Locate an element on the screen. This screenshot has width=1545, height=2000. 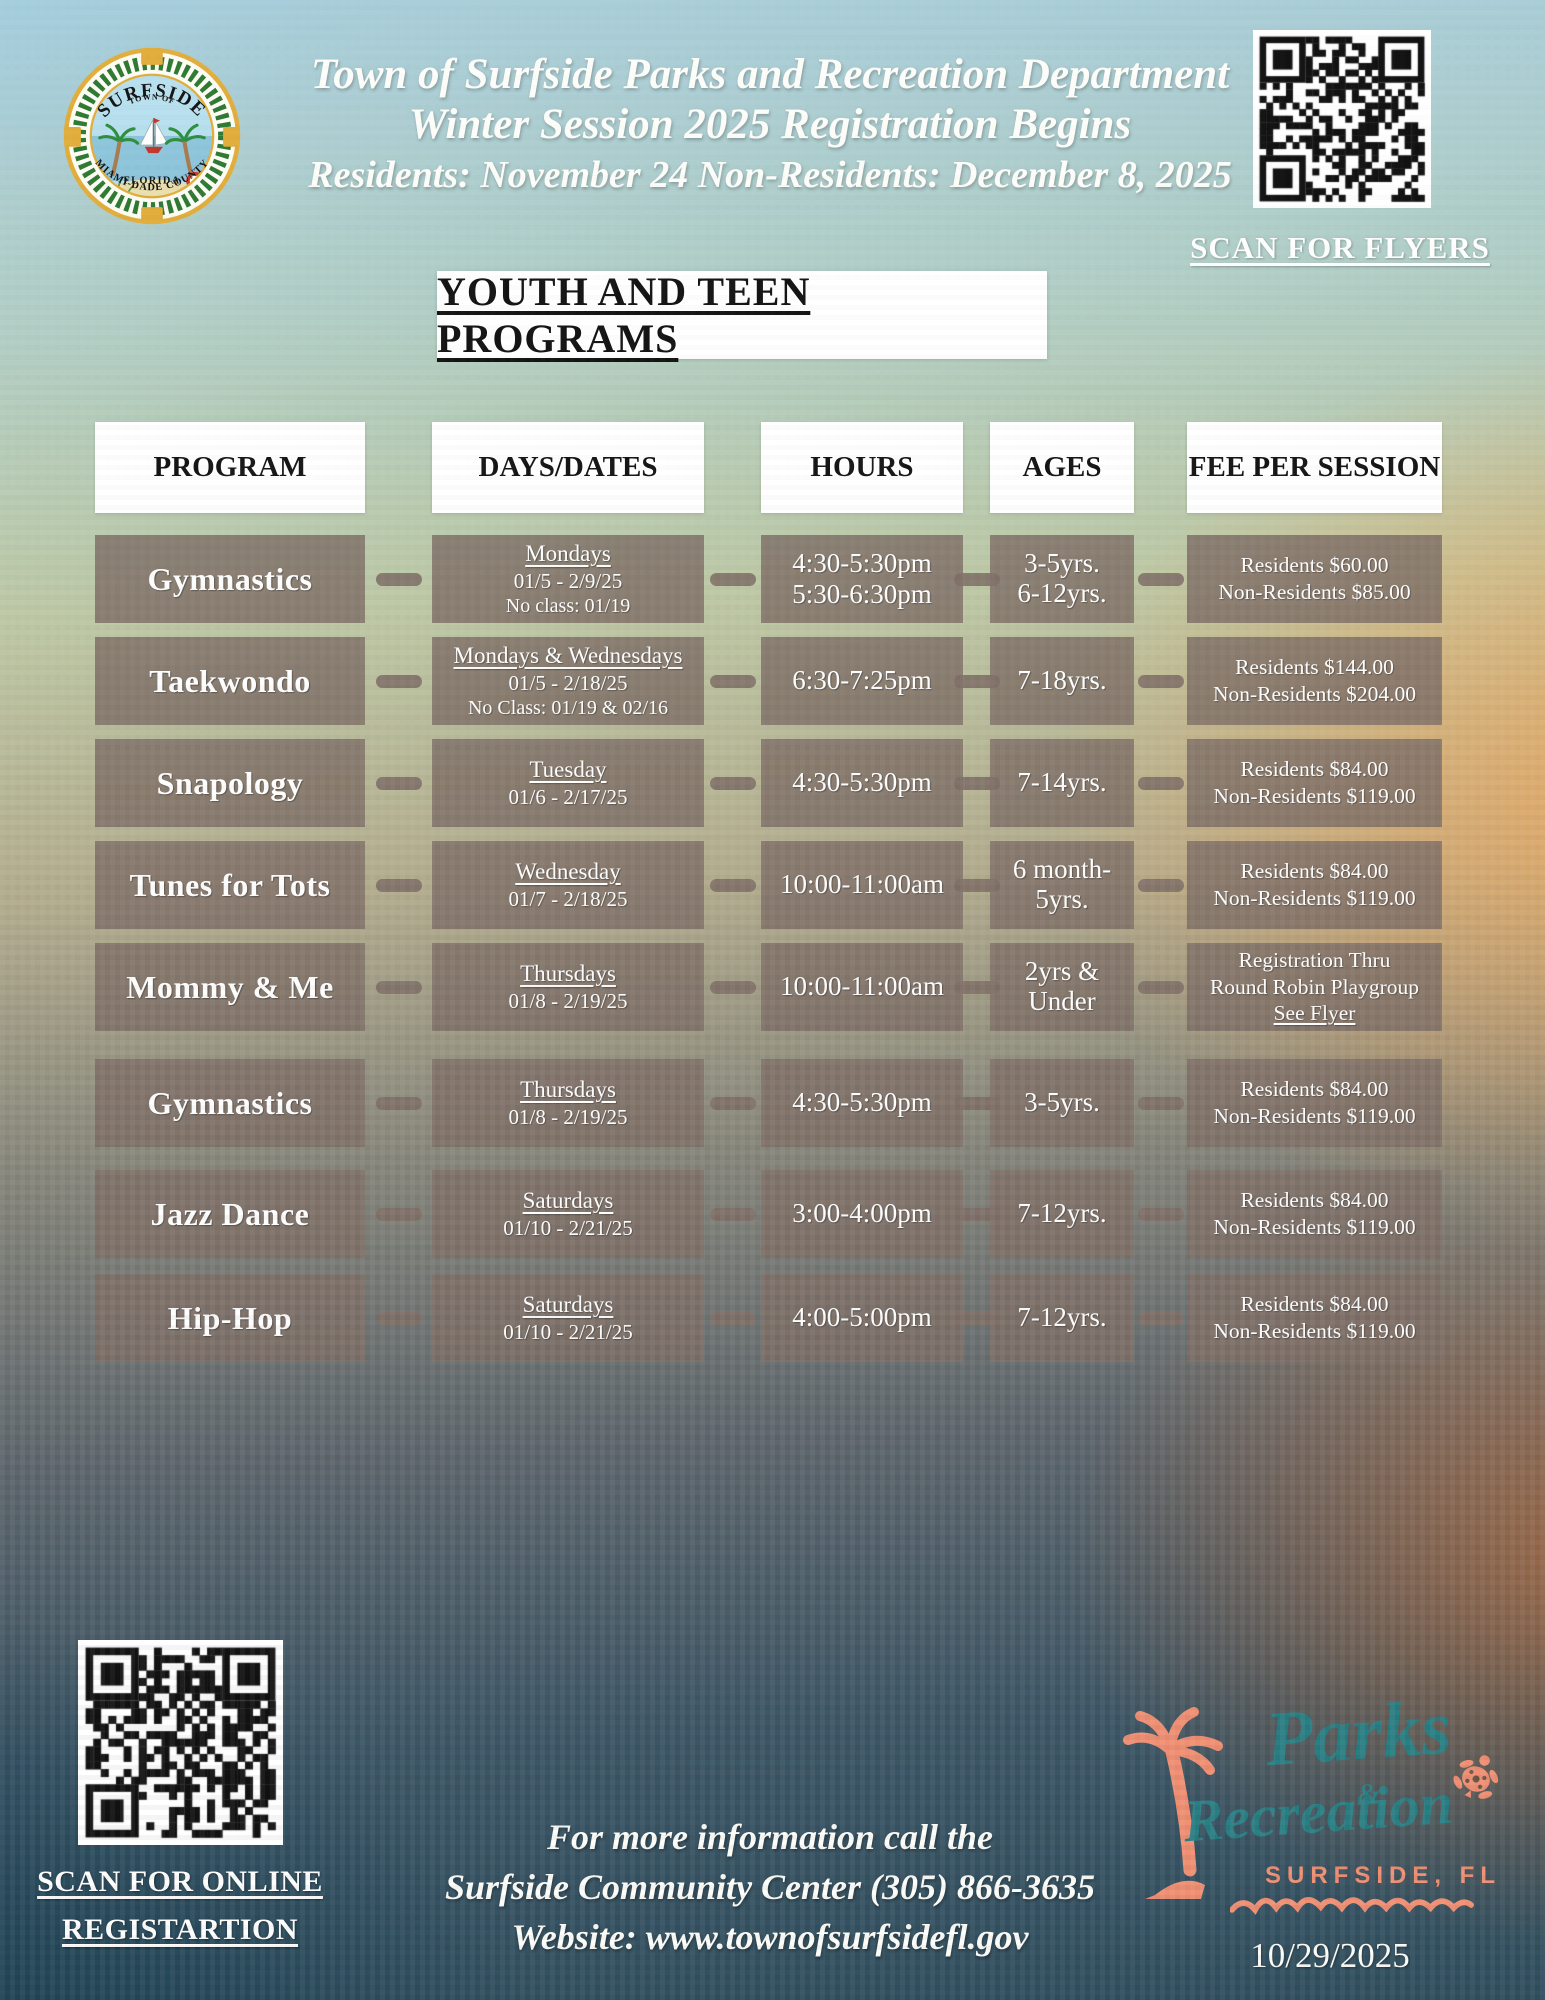
hours-cell: 4:00-5:00pm is located at coordinates (862, 1318).